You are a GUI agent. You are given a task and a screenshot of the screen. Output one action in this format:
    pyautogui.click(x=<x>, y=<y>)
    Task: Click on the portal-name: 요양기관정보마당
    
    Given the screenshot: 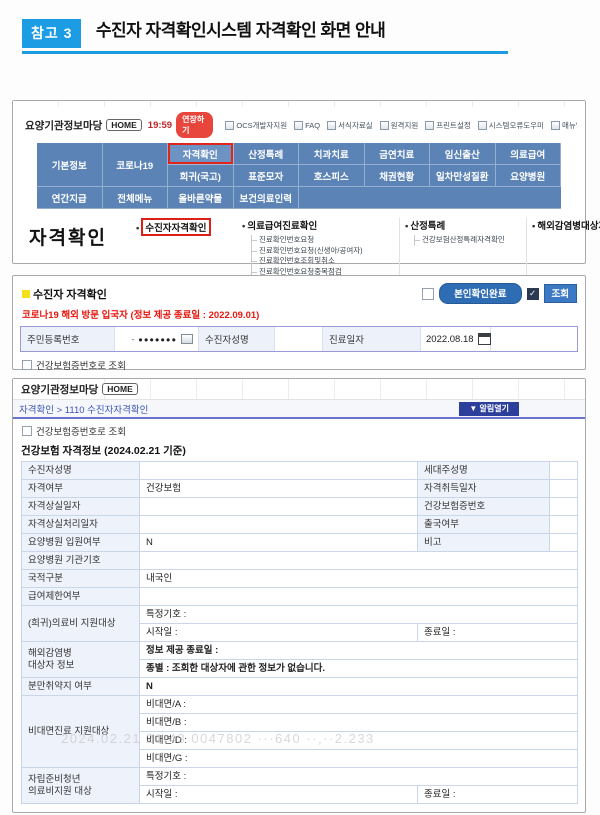 What is the action you would take?
    pyautogui.click(x=60, y=389)
    